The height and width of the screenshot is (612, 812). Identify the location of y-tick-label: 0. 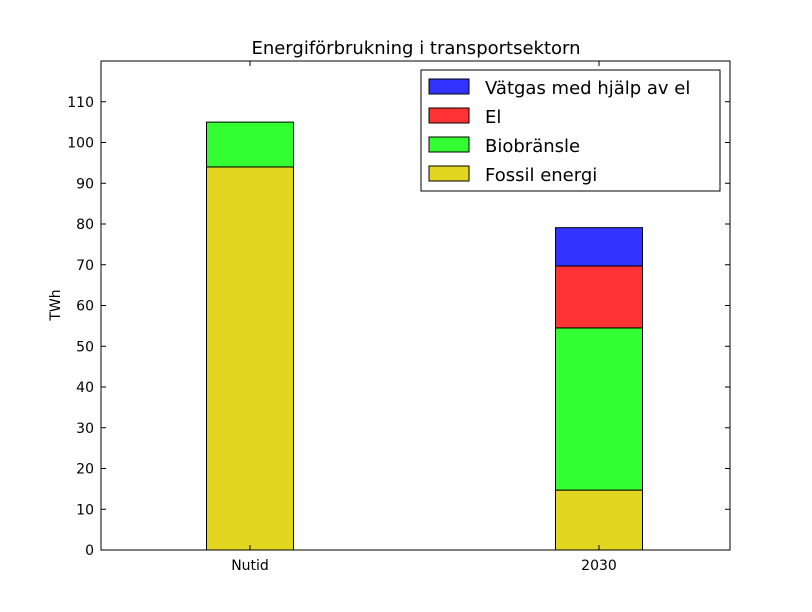
(89, 551).